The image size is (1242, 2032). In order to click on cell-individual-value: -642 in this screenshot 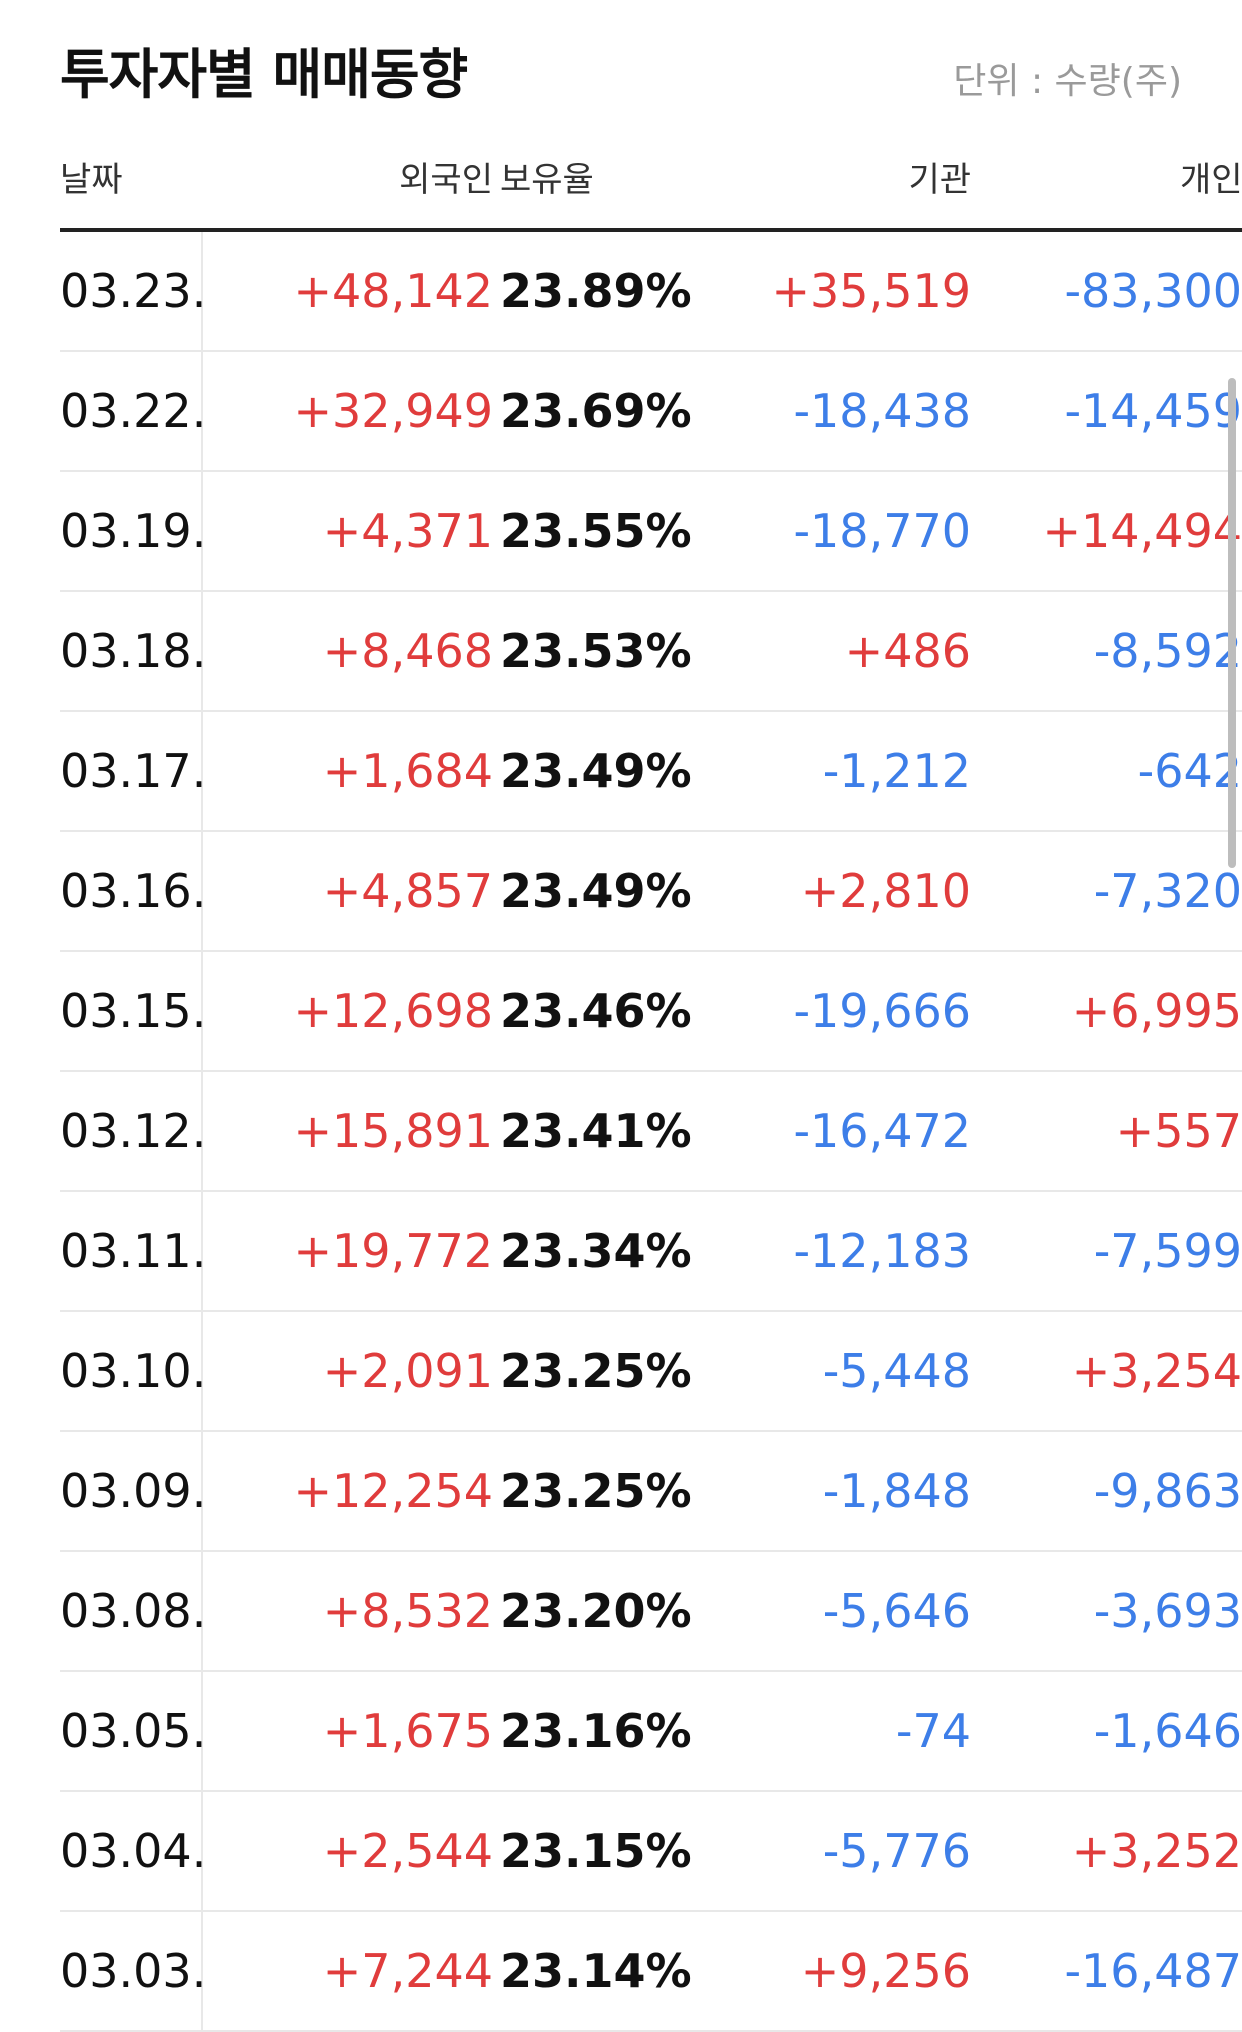, I will do `click(1190, 771)`.